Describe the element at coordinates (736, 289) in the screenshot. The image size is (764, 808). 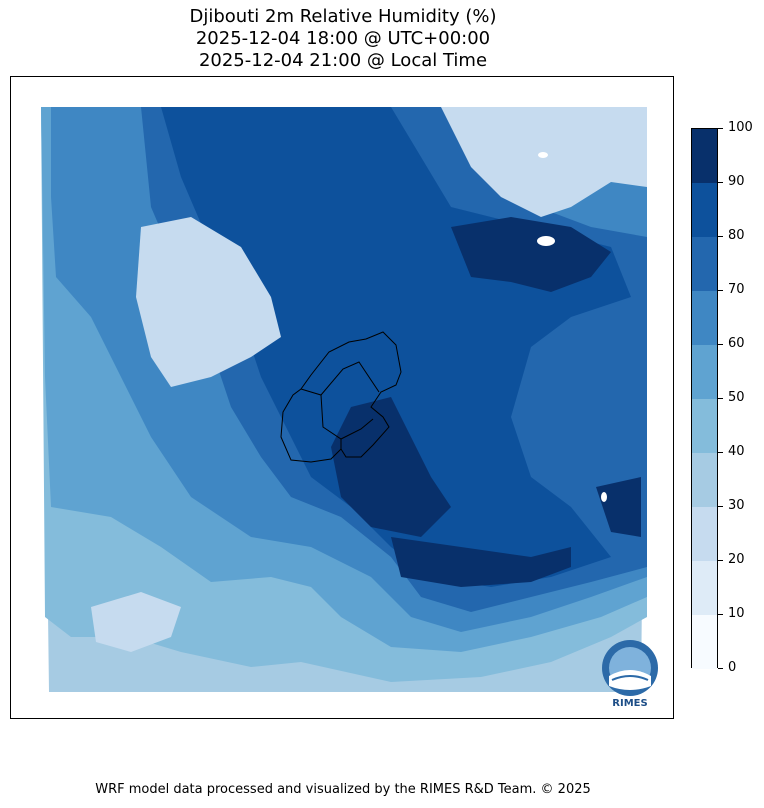
I see `colorbar-tick-label: 70` at that location.